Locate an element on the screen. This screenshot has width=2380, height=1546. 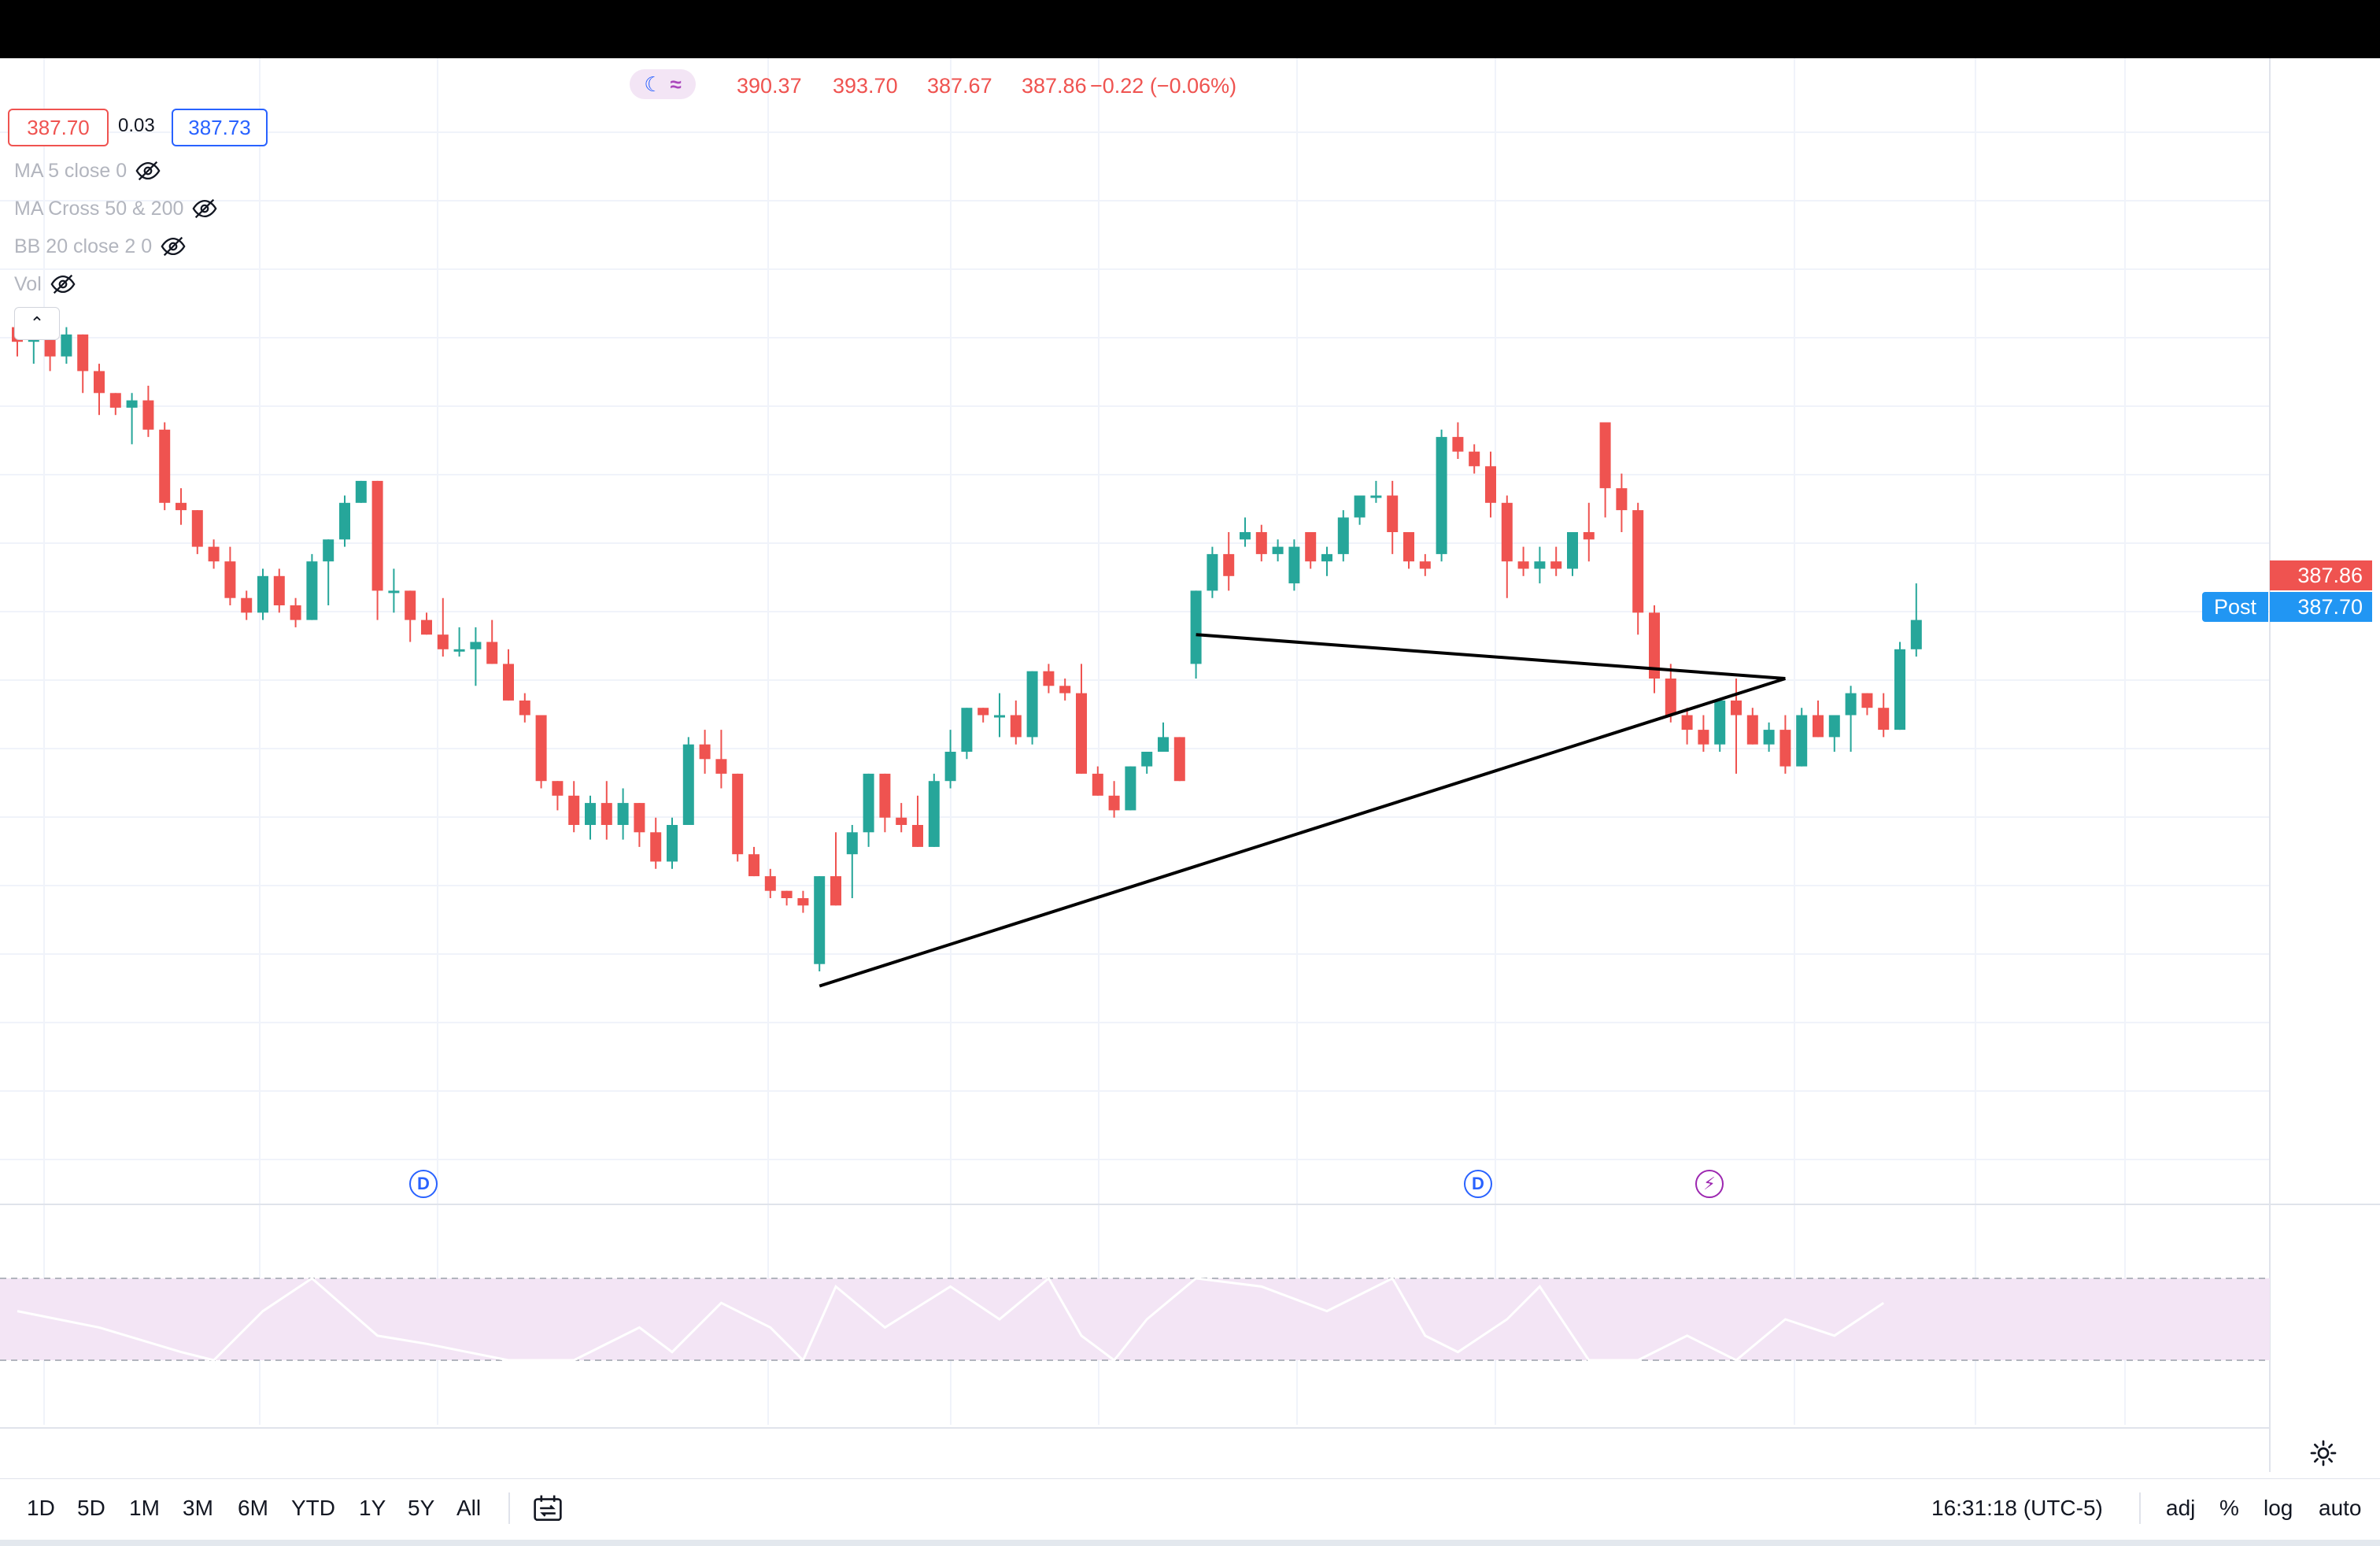
indicator-bb: BB 20 close 2 0 is located at coordinates (100, 247).